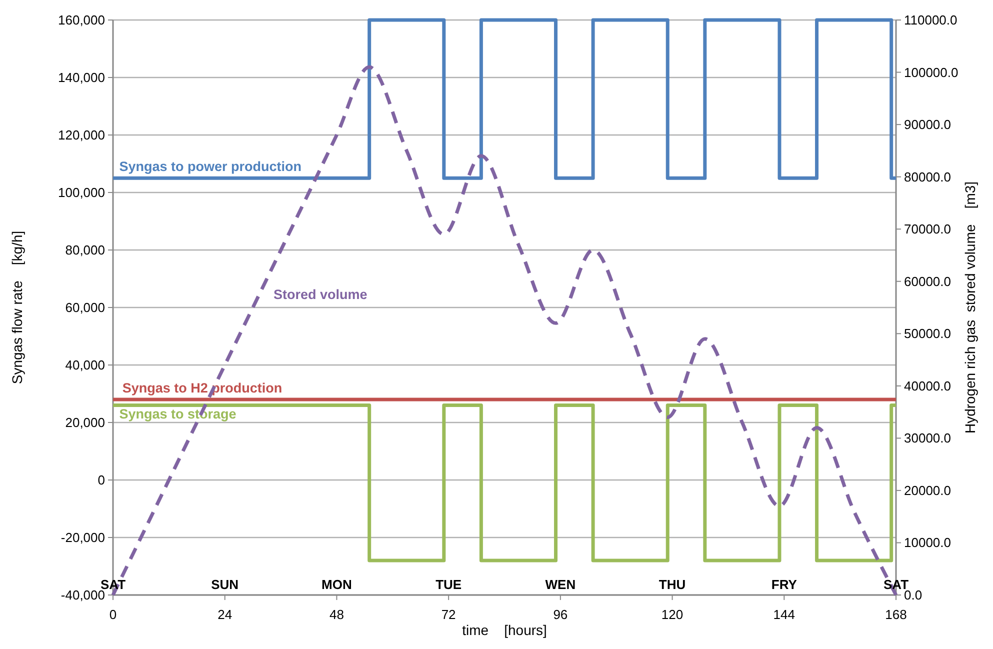 The image size is (993, 649). I want to click on x-axis-title: time [hours], so click(504, 630).